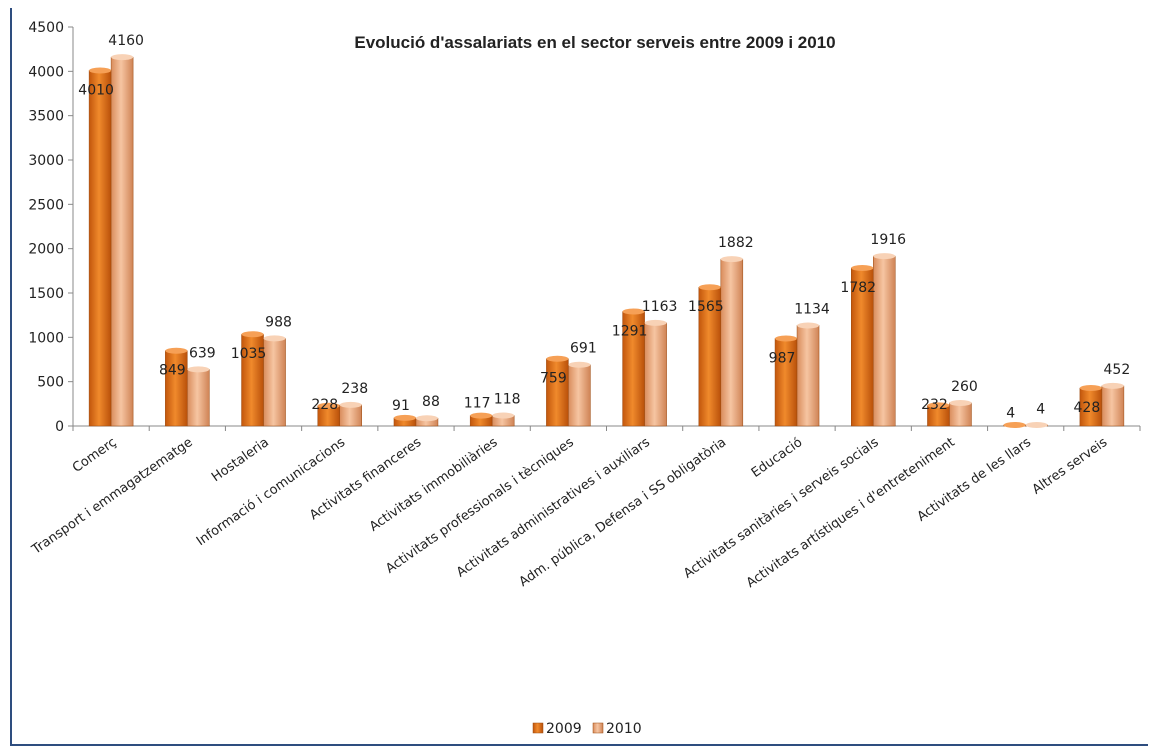 The width and height of the screenshot is (1153, 751). What do you see at coordinates (94, 455) in the screenshot?
I see `category-label: Comerç` at bounding box center [94, 455].